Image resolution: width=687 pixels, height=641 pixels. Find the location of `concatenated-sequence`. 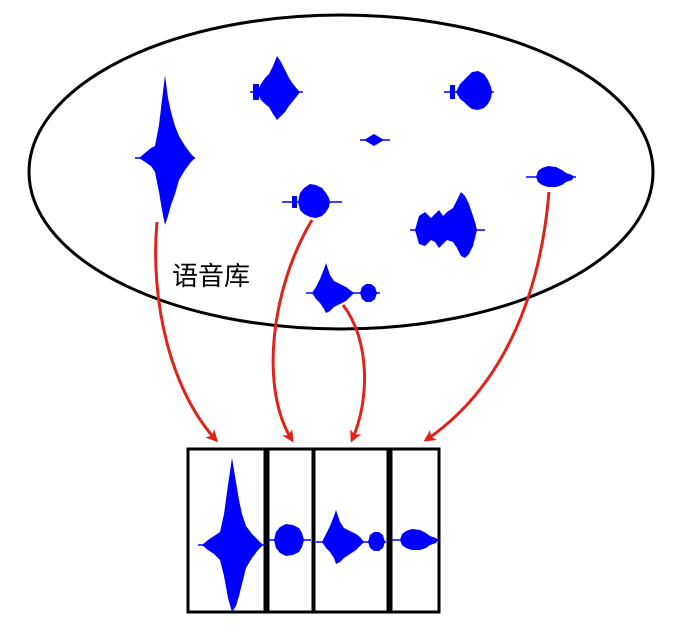

concatenated-sequence is located at coordinates (313, 530).